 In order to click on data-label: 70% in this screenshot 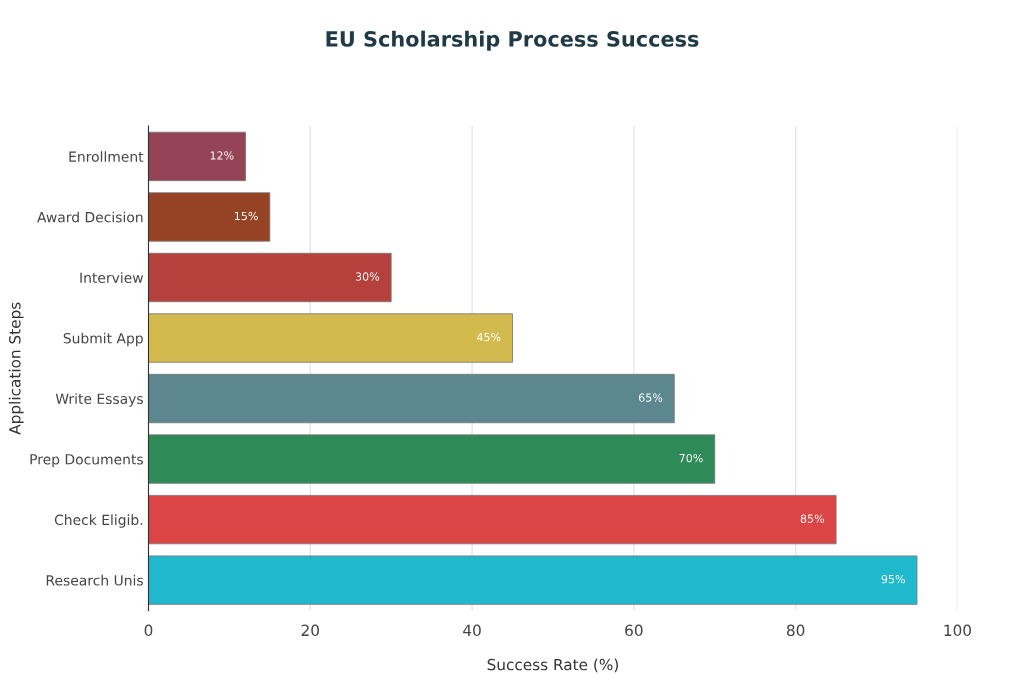, I will do `click(691, 458)`.